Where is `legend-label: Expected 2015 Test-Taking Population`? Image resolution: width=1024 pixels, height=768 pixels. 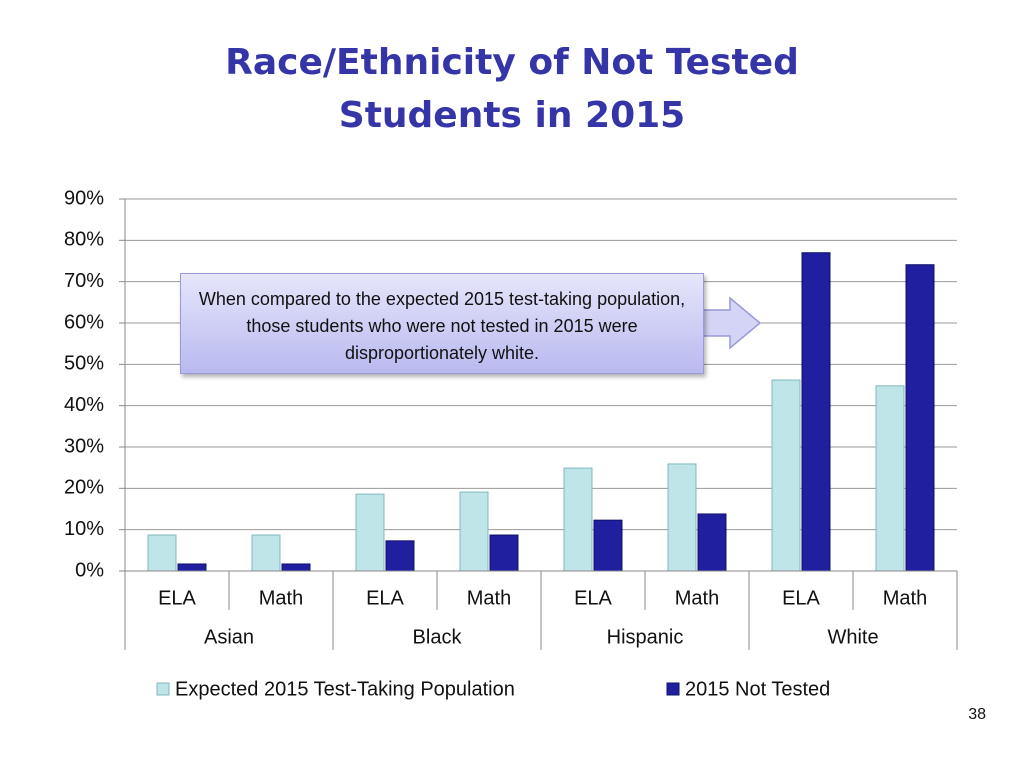
legend-label: Expected 2015 Test-Taking Population is located at coordinates (345, 689).